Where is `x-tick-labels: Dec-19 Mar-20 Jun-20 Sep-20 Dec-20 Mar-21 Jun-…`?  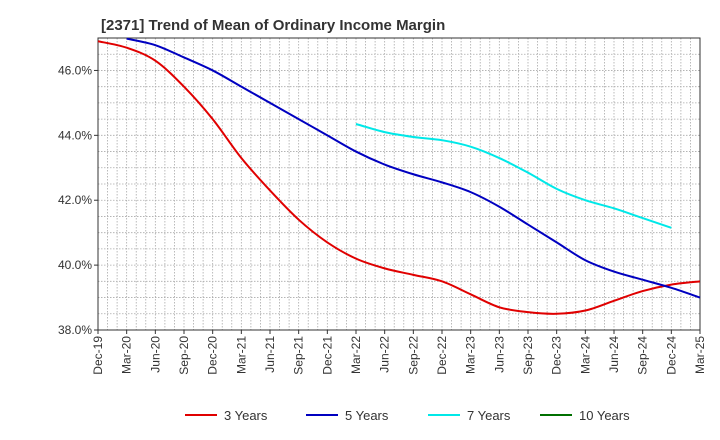 x-tick-labels: Dec-19 Mar-20 Jun-20 Sep-20 Dec-20 Mar-21 Jun-… is located at coordinates (399, 355).